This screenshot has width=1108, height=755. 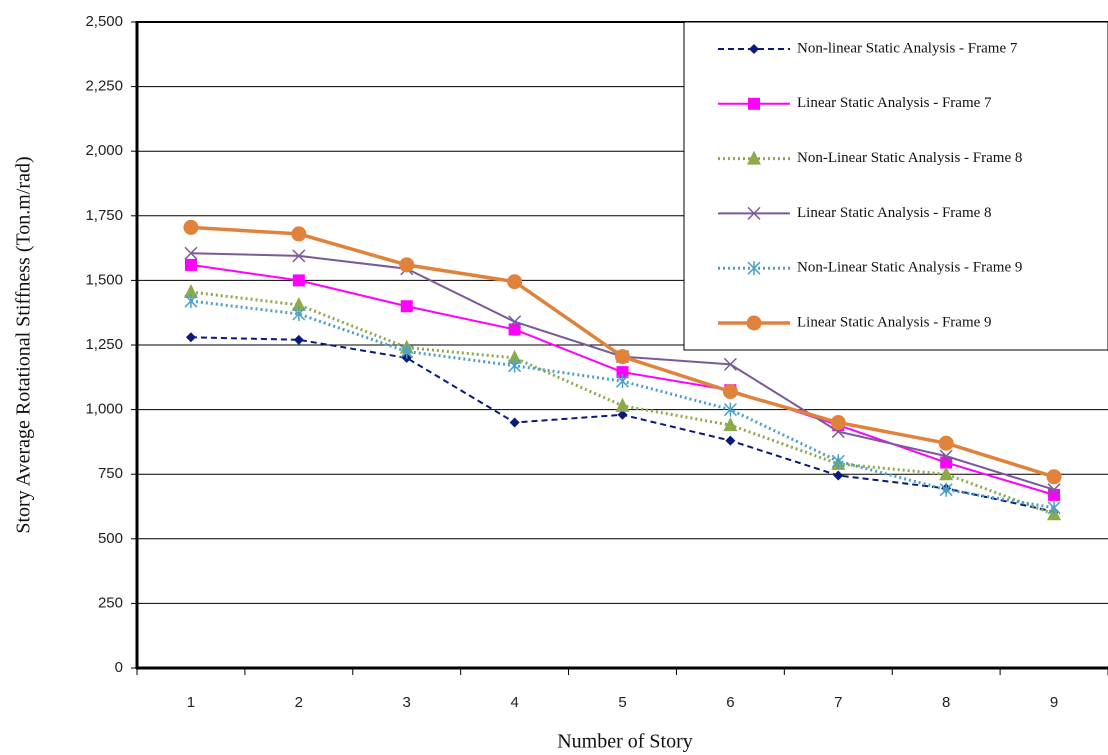 What do you see at coordinates (730, 702) in the screenshot?
I see `x-tick-label: 6` at bounding box center [730, 702].